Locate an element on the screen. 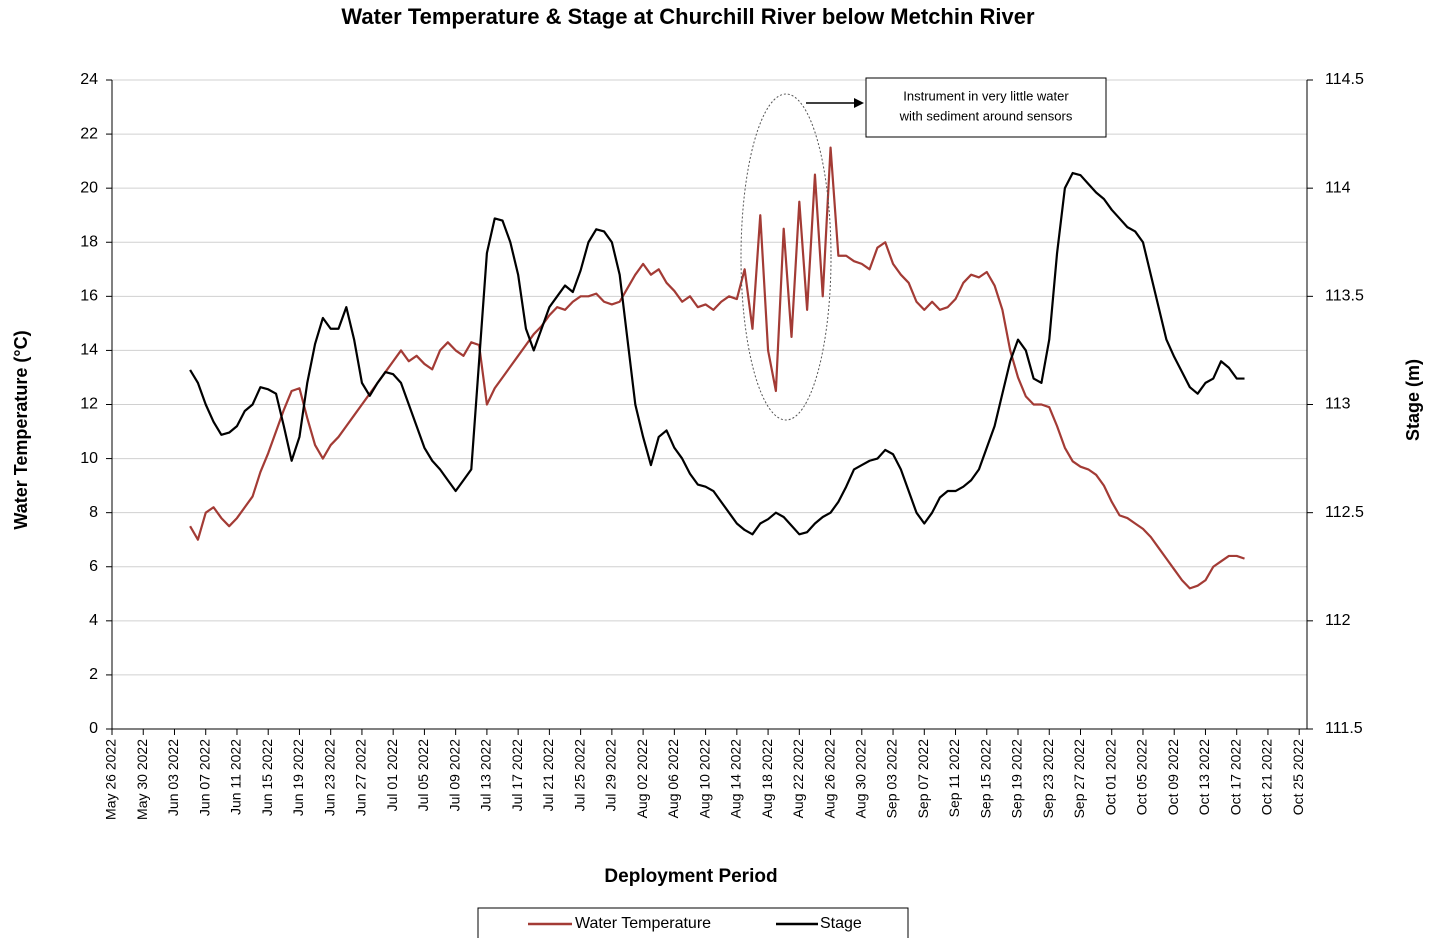 Image resolution: width=1440 pixels, height=943 pixels. x-tick-label: Aug 22 2022 is located at coordinates (798, 779).